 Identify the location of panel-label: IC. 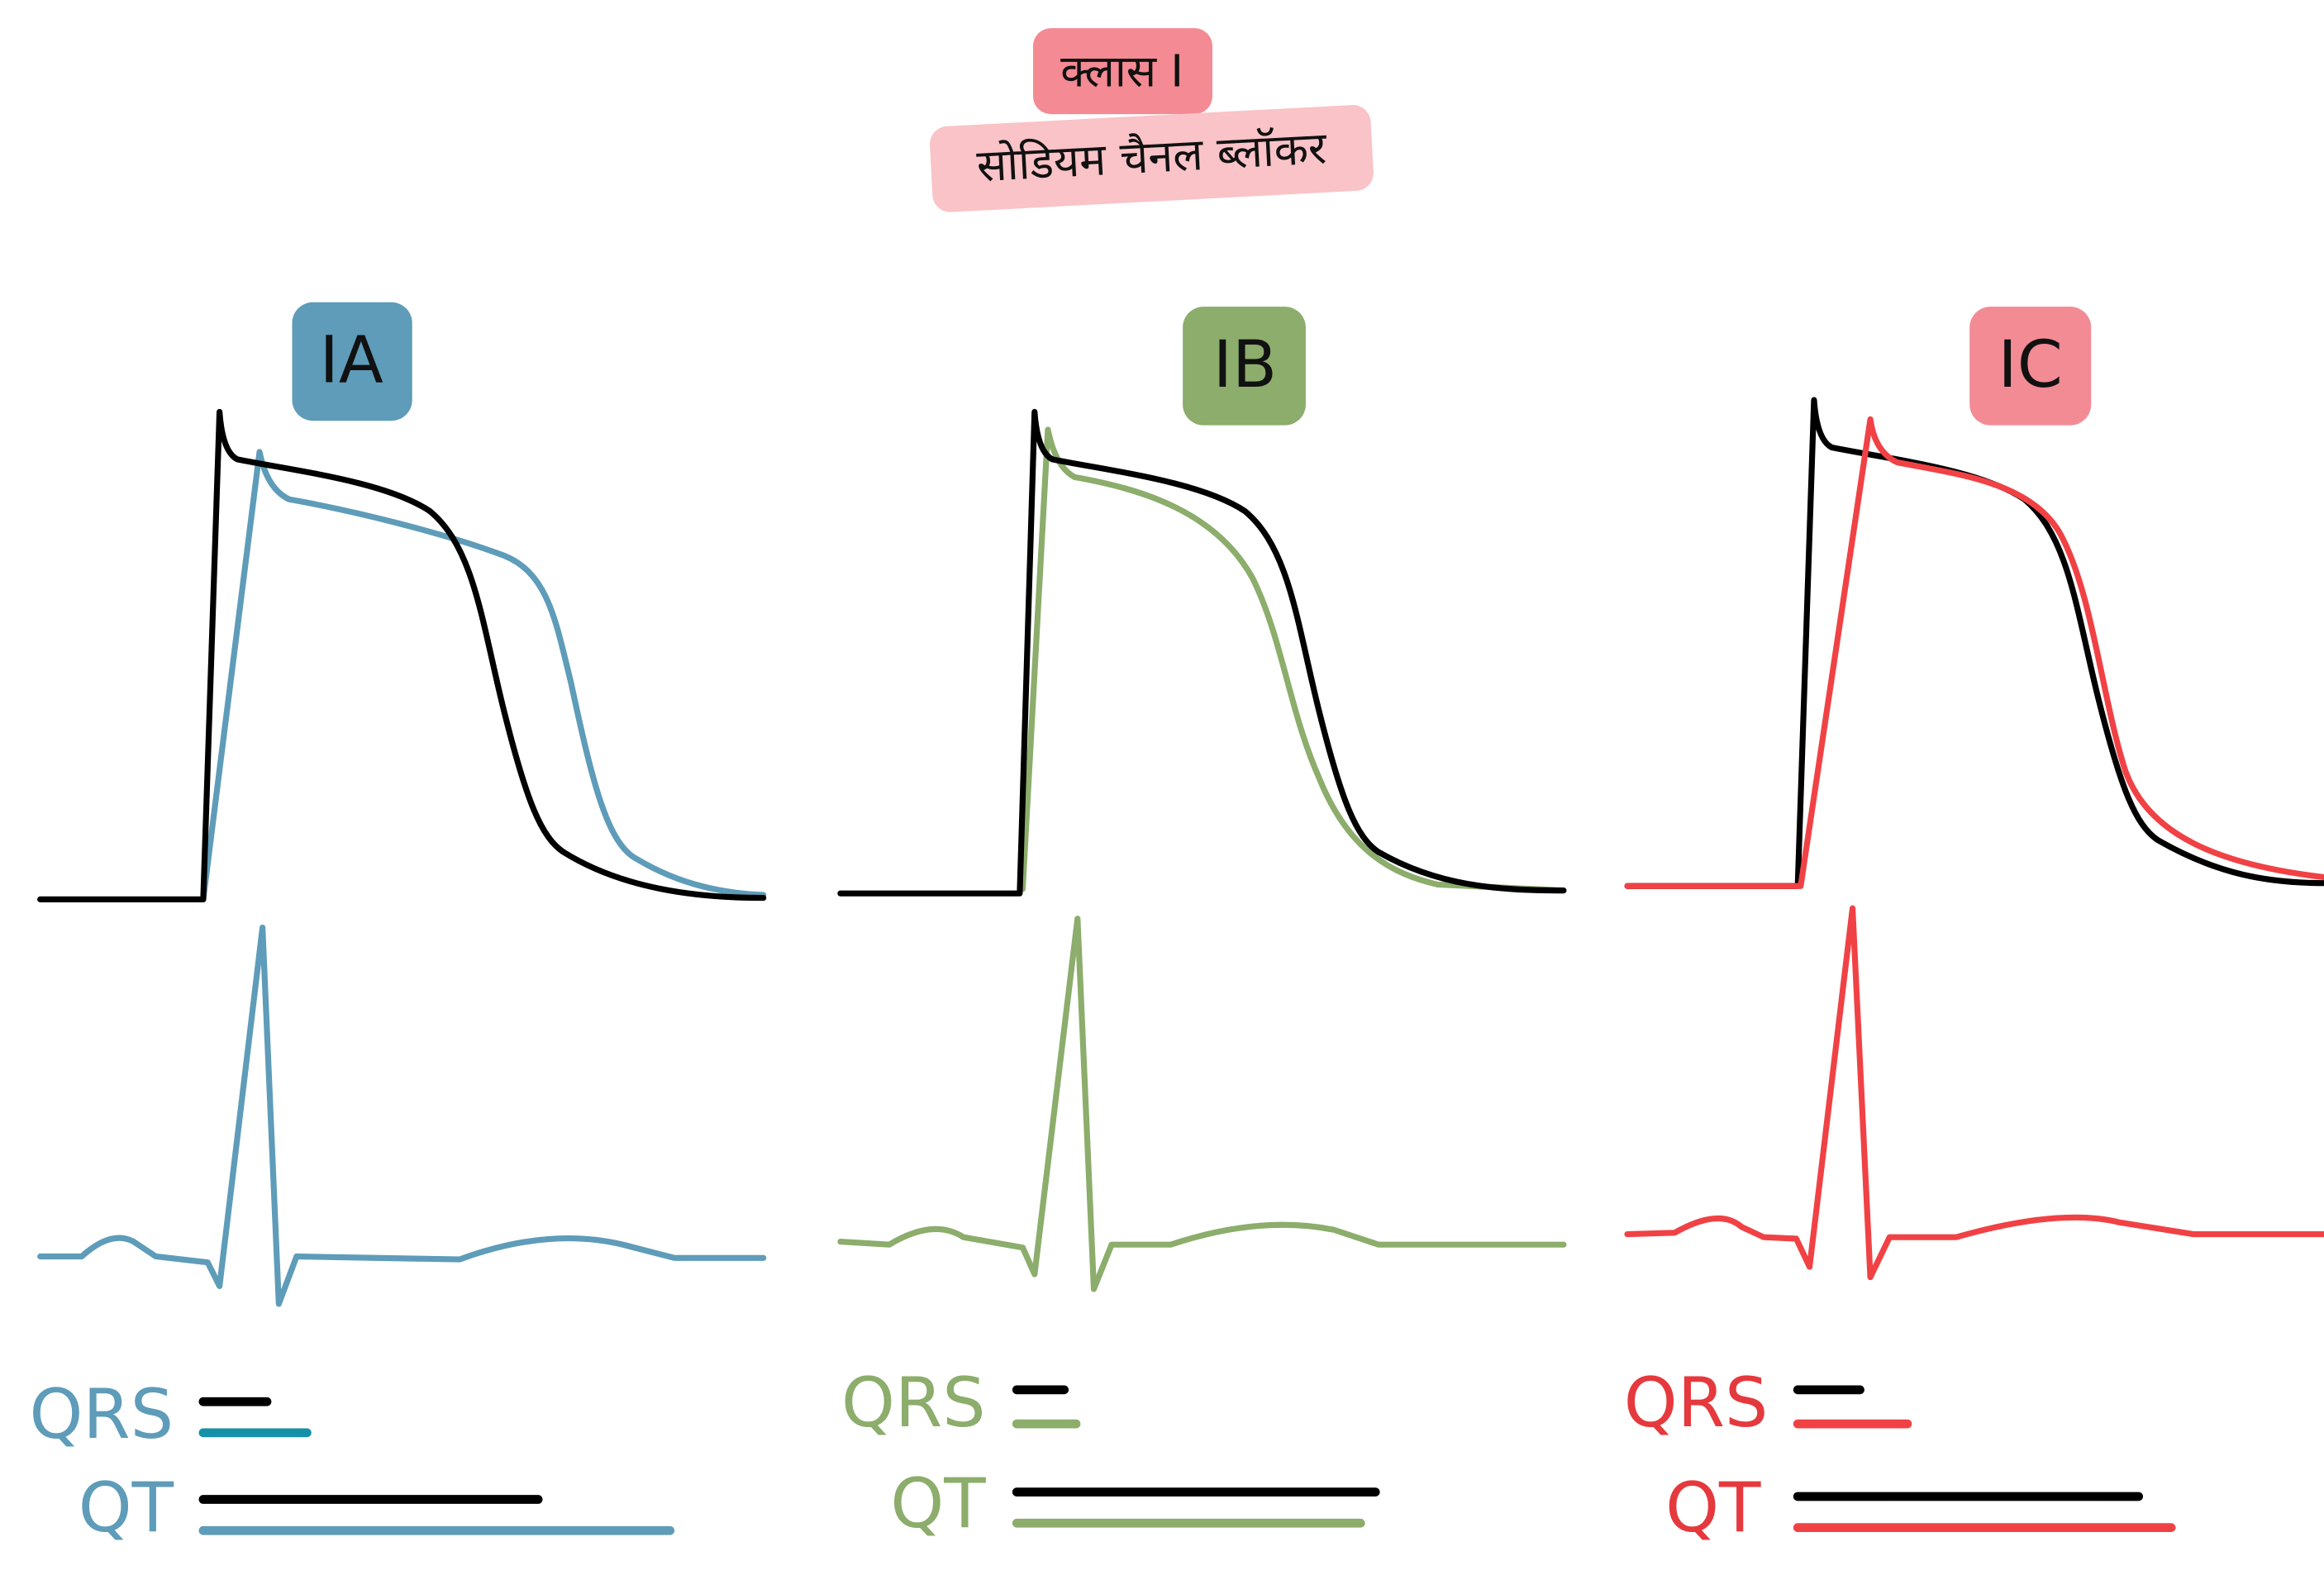
(2030, 364).